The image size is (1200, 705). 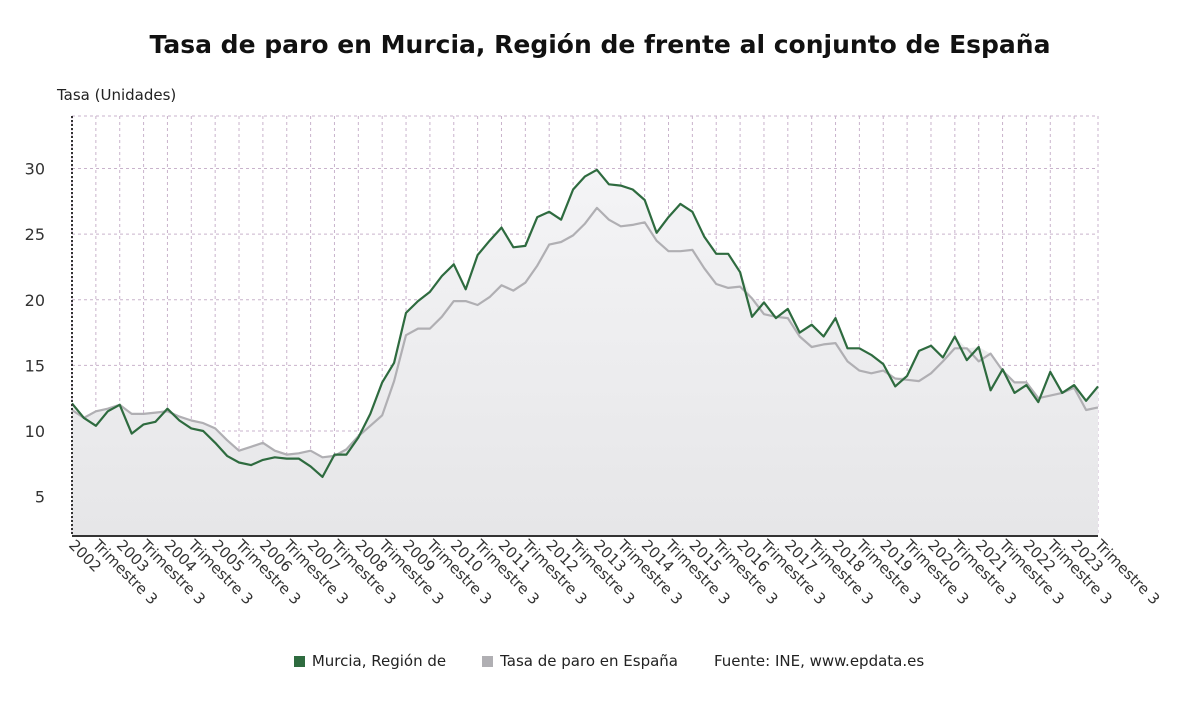 I want to click on y-tick-label: 15, so click(x=35, y=365).